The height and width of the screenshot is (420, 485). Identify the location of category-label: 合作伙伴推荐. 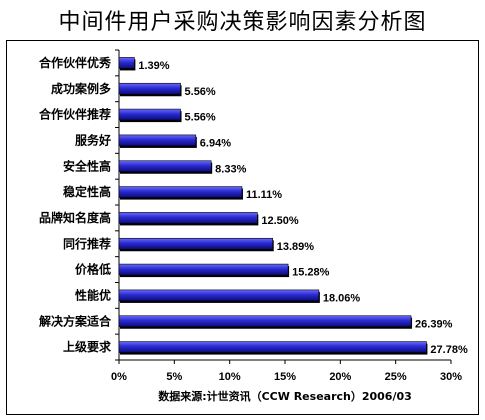
(75, 114).